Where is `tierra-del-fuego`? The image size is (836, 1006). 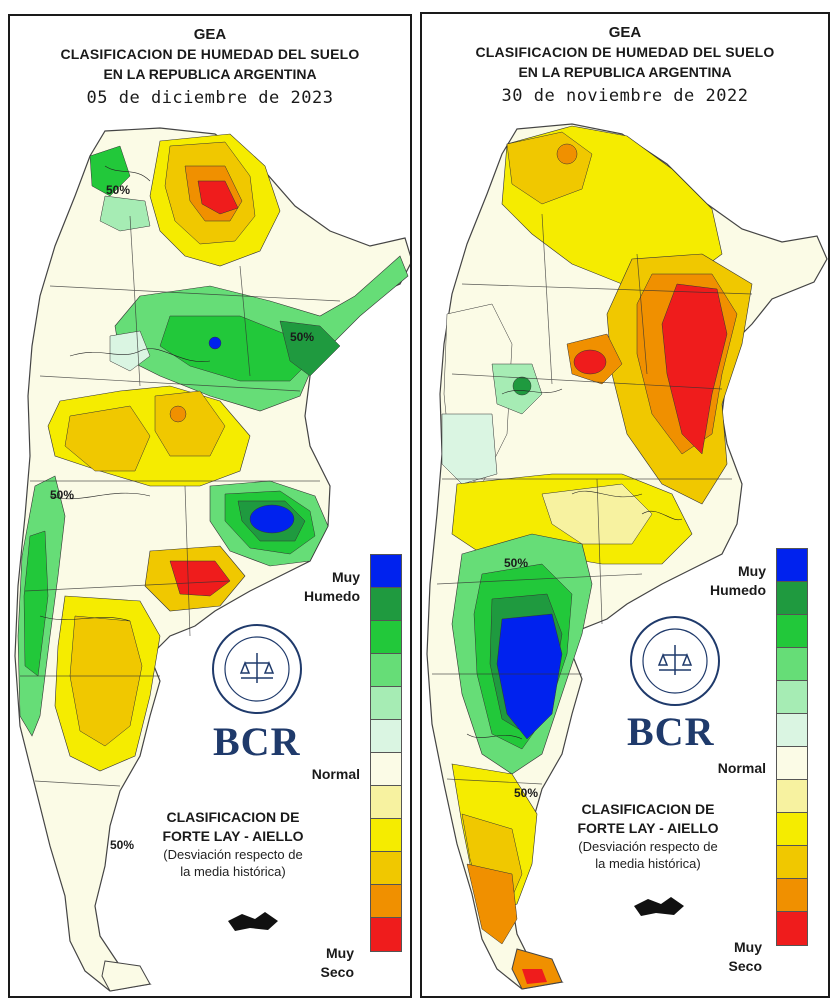 tierra-del-fuego is located at coordinates (126, 976).